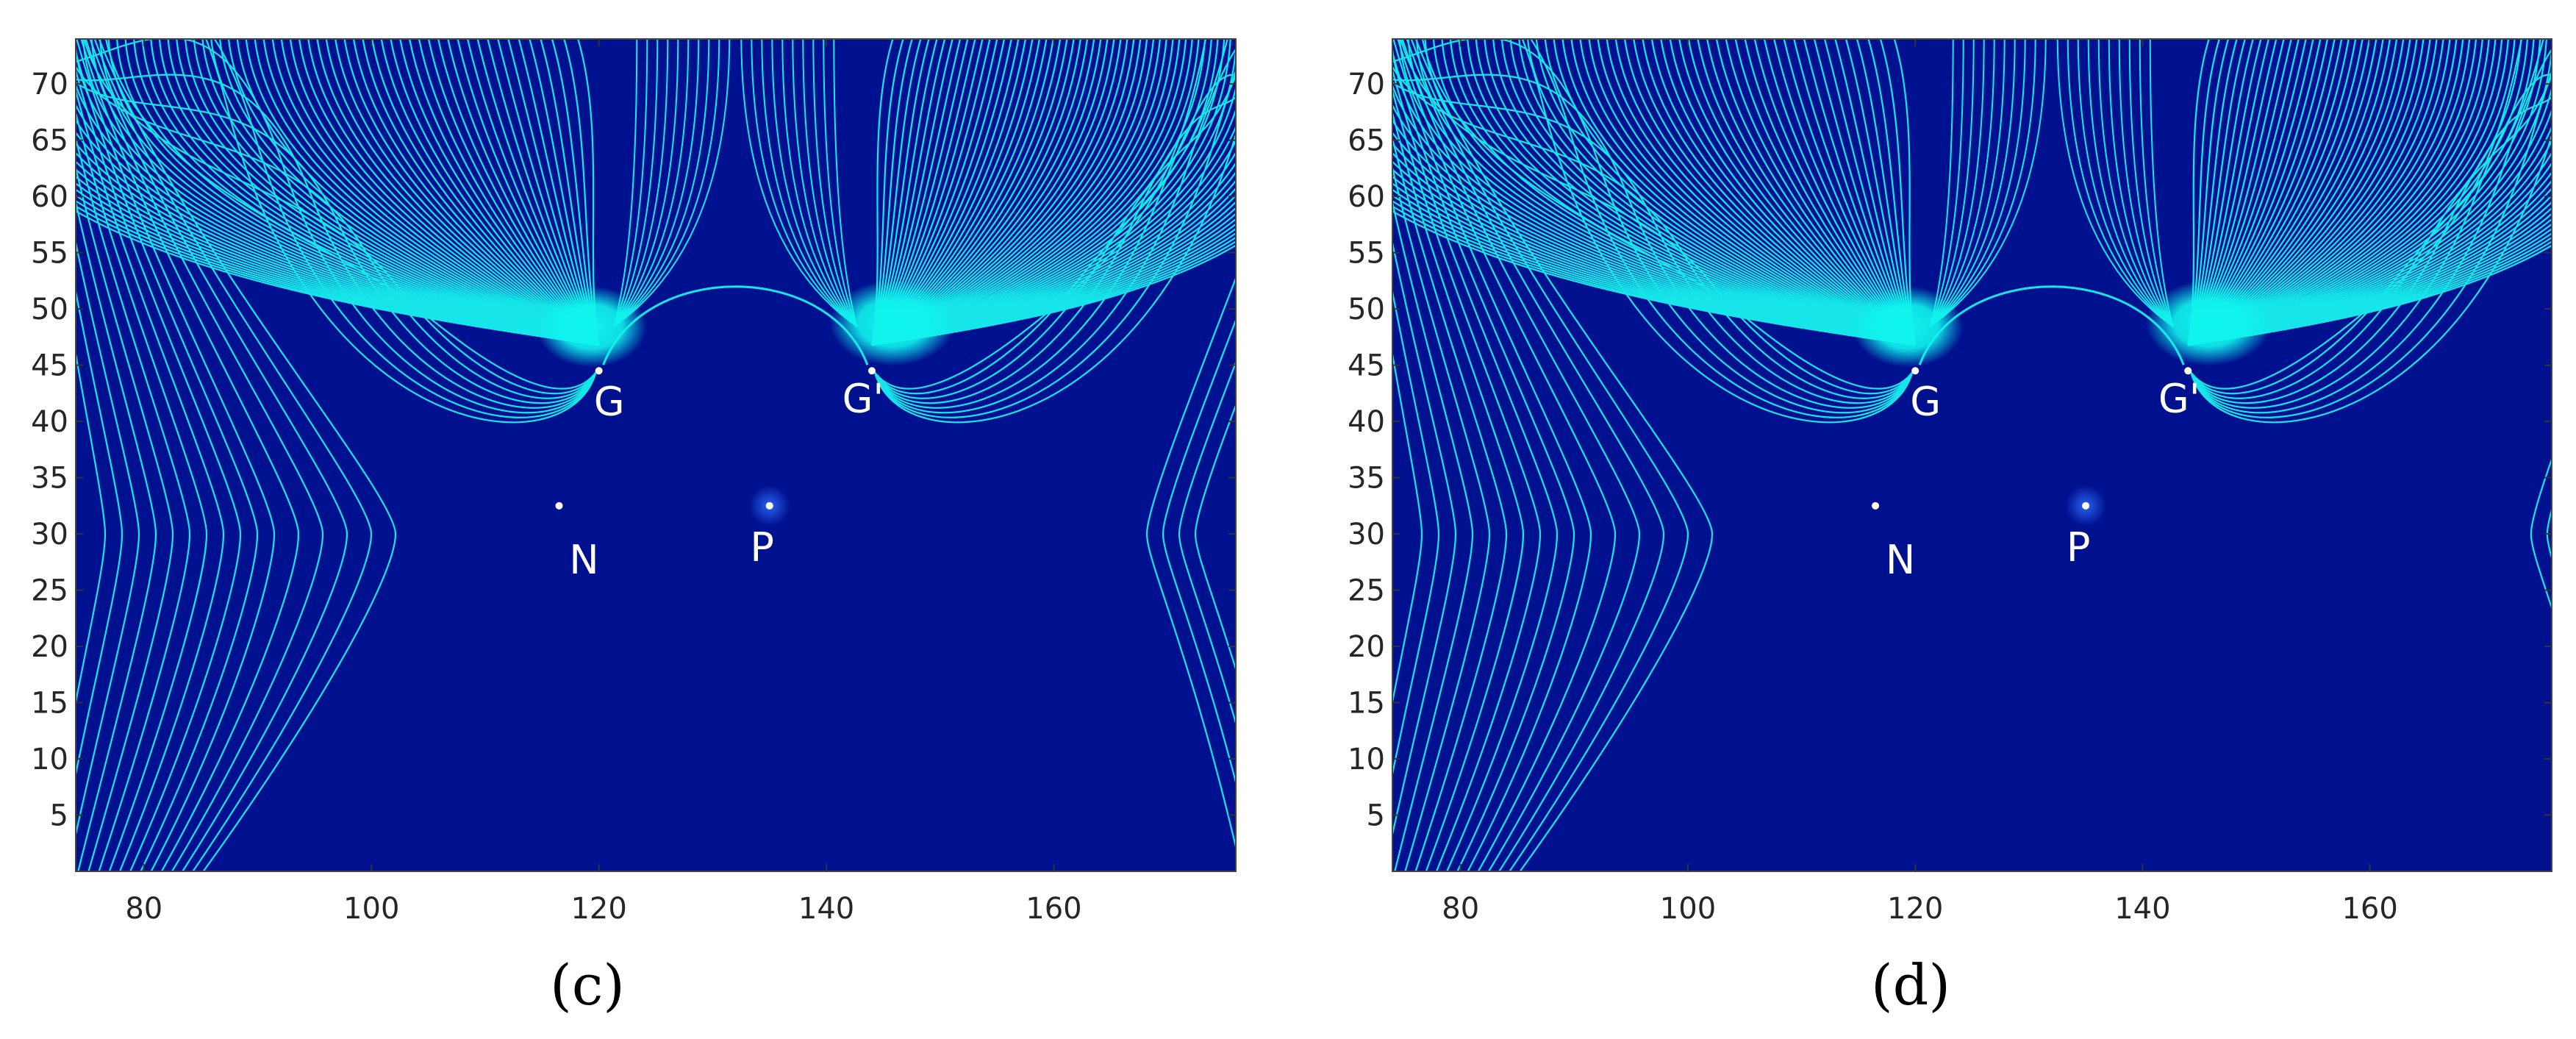 The image size is (2576, 1039). Describe the element at coordinates (1366, 309) in the screenshot. I see `y-tick-label: 50` at that location.